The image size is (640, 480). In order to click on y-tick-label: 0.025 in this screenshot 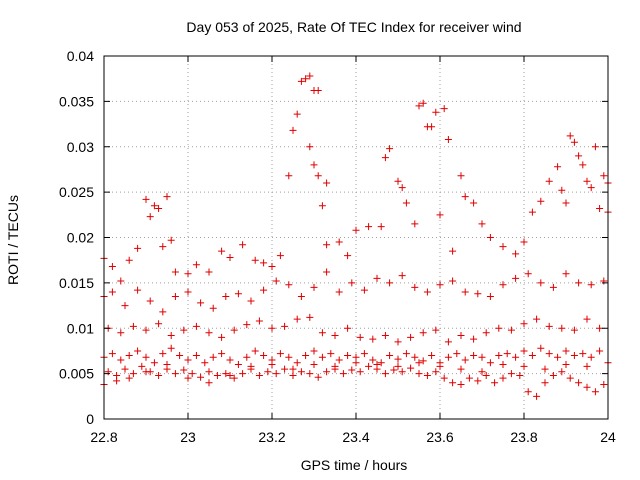, I will do `click(76, 192)`.